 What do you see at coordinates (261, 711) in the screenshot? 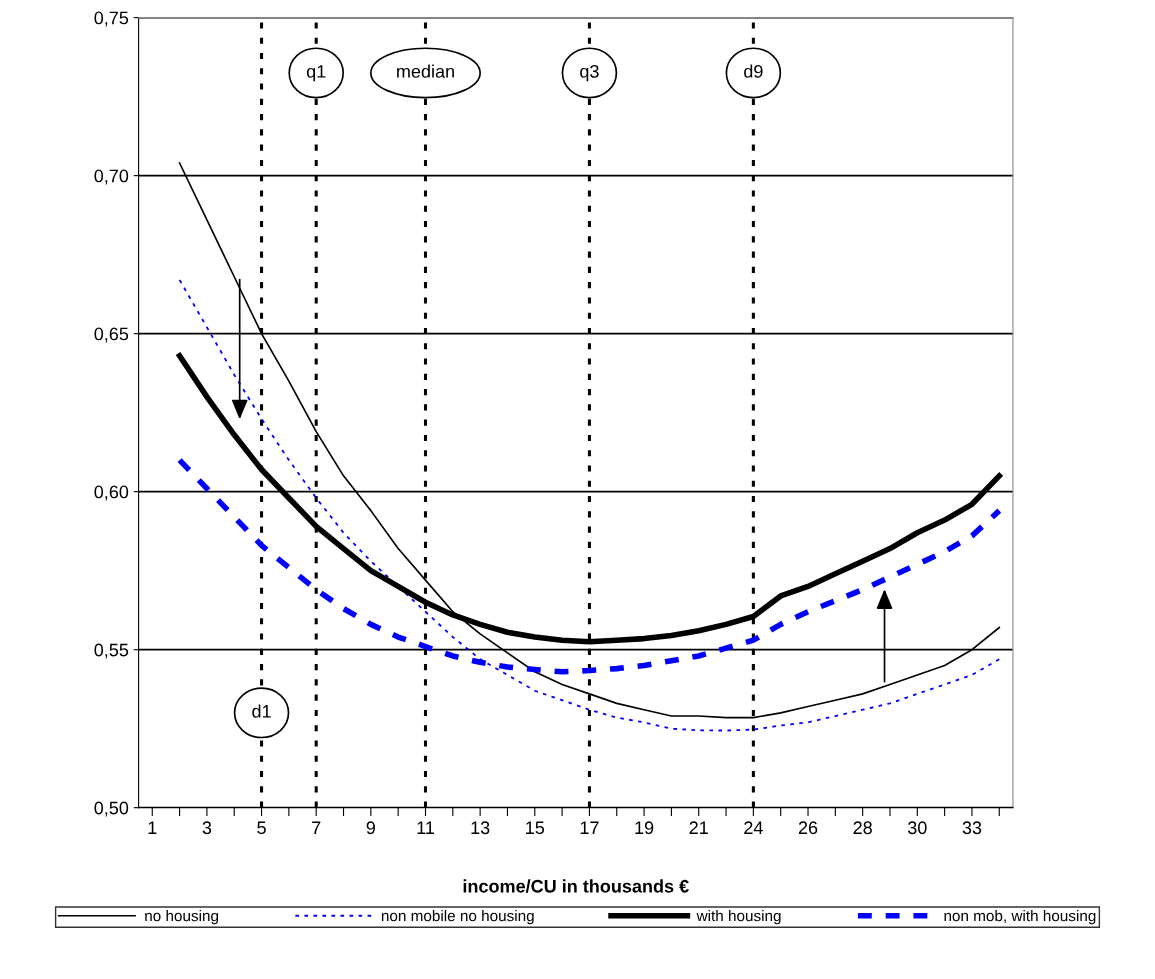
I see `ref-line-label: d1` at bounding box center [261, 711].